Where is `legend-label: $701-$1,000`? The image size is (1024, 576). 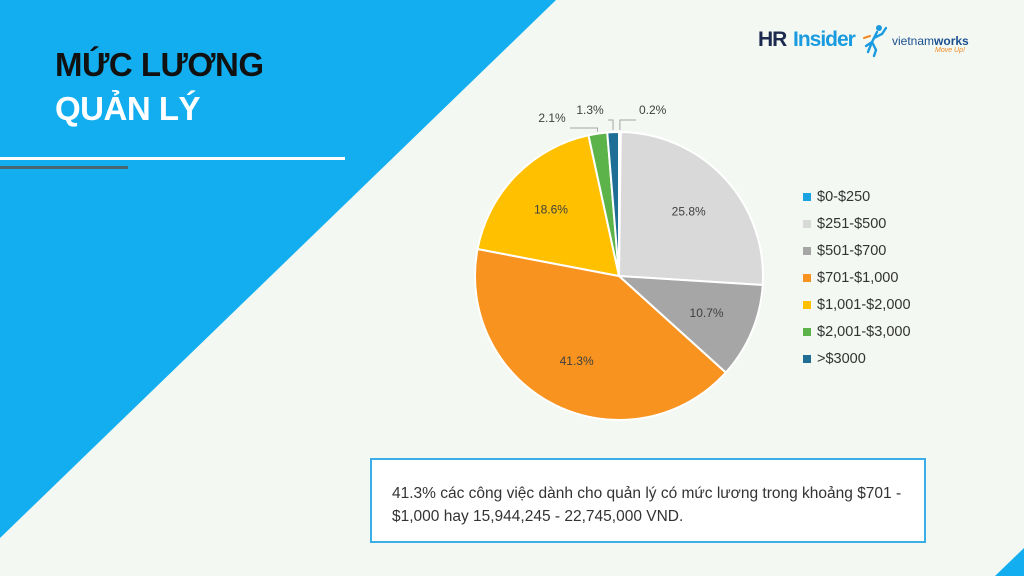 legend-label: $701-$1,000 is located at coordinates (858, 277).